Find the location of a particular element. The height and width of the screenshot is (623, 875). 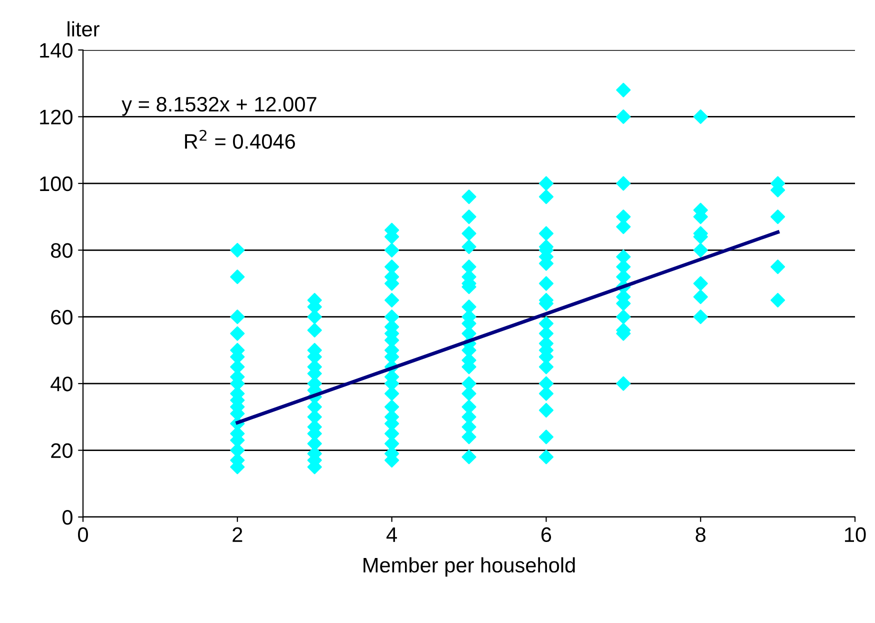

x-tick-label: 2 is located at coordinates (237, 534).